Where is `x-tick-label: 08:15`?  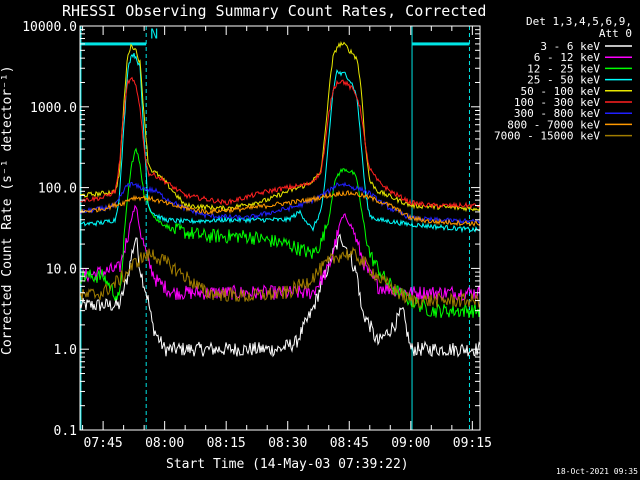 x-tick-label: 08:15 is located at coordinates (226, 443).